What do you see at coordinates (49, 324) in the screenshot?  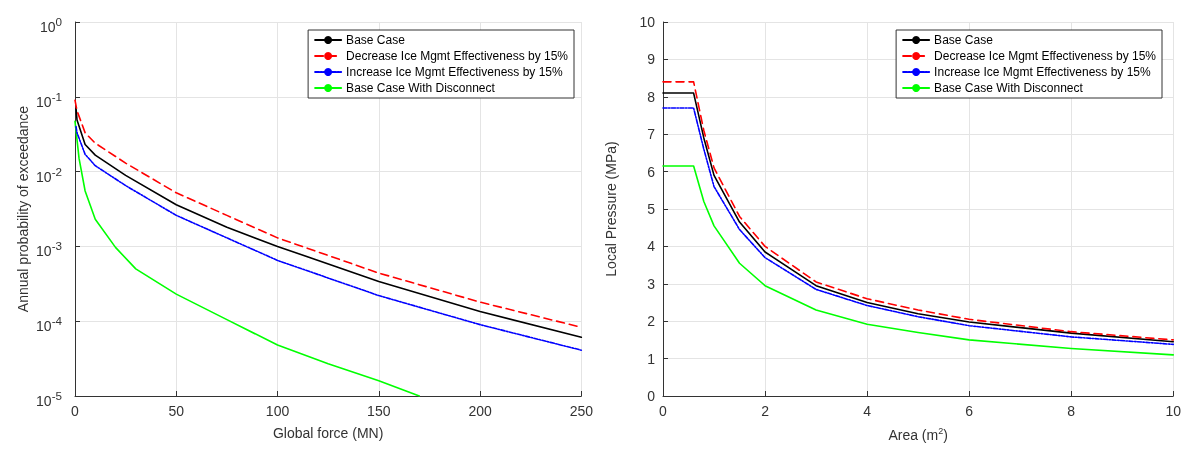 I see `y-tick-label: 10$^{-4}$` at bounding box center [49, 324].